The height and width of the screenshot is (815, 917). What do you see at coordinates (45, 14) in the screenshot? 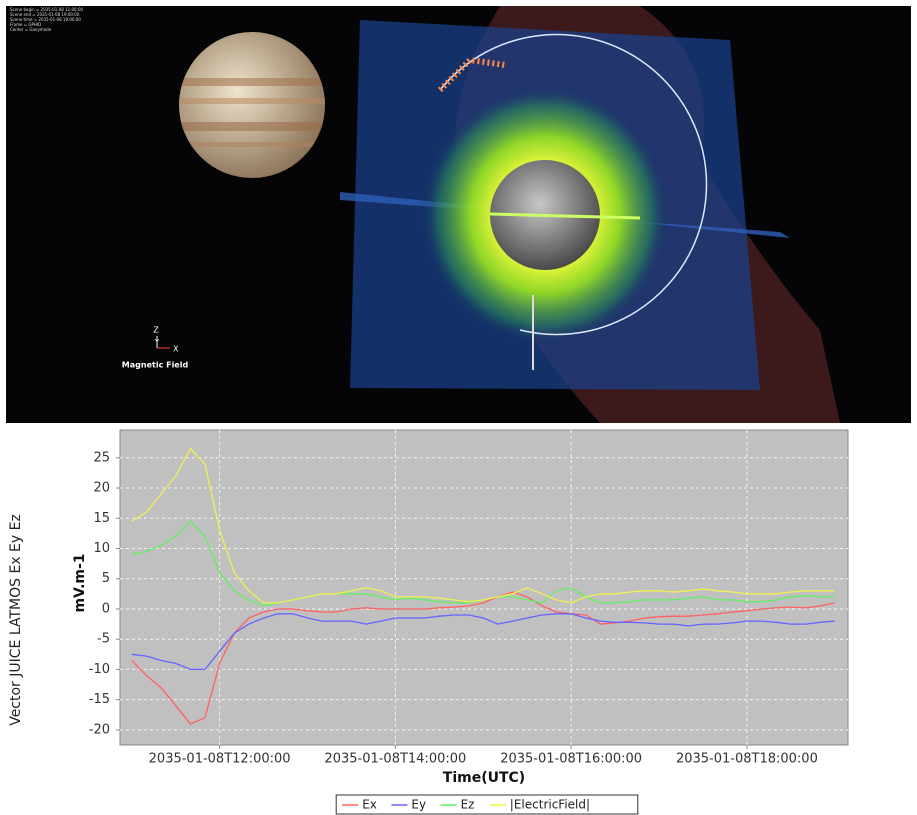
I see `scene-info-line: Scene end = 2035-01-08 19:00:00` at bounding box center [45, 14].